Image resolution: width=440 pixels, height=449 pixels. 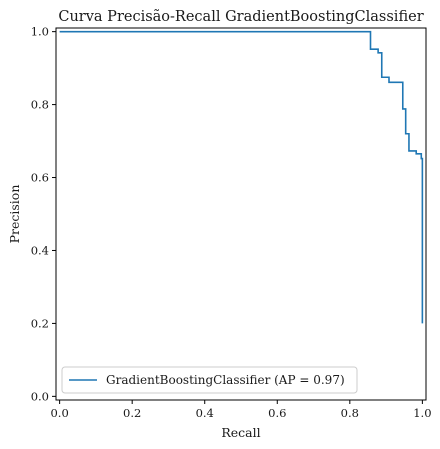 What do you see at coordinates (422, 413) in the screenshot?
I see `x-tick-label: 1.0` at bounding box center [422, 413].